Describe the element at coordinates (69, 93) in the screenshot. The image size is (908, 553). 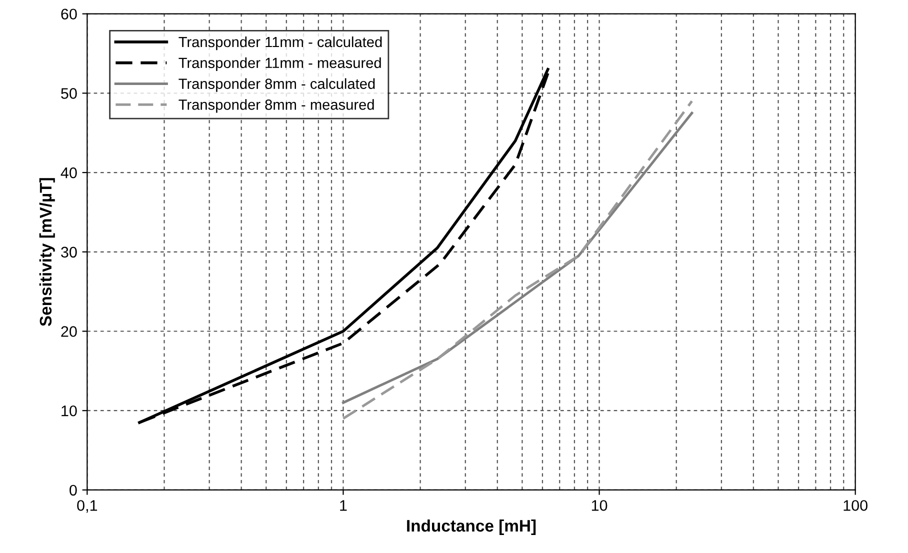
I see `y-tick-label: 50` at that location.